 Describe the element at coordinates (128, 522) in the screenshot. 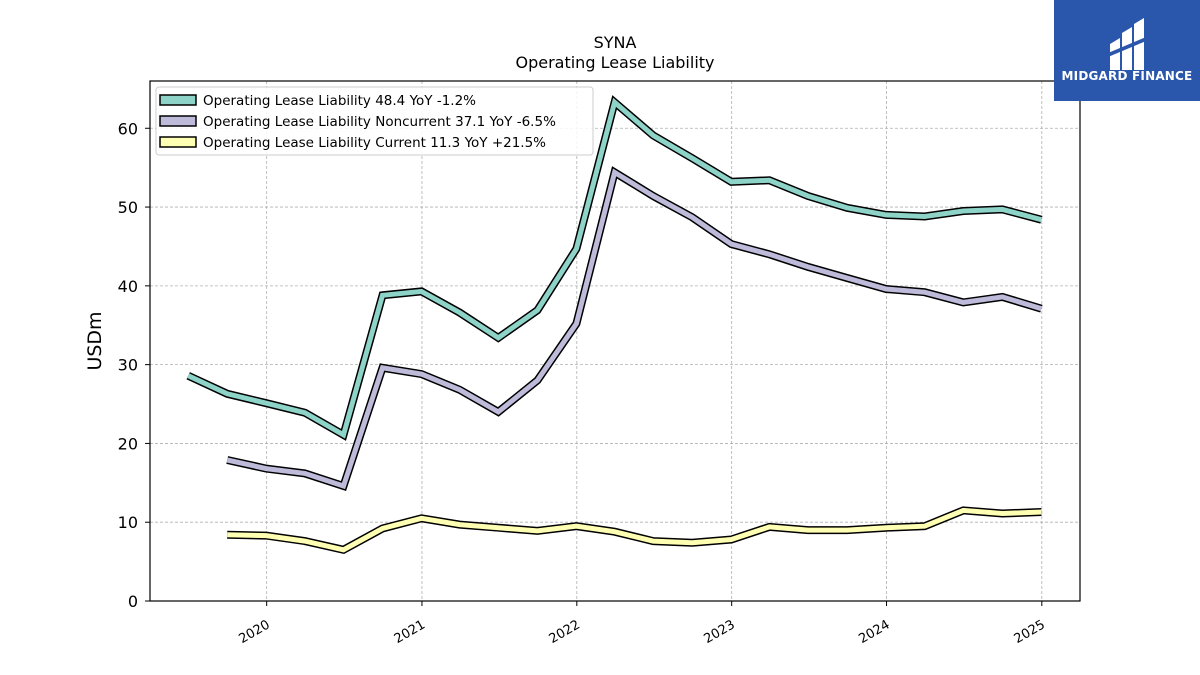

I see `y-tick-label: 10` at that location.